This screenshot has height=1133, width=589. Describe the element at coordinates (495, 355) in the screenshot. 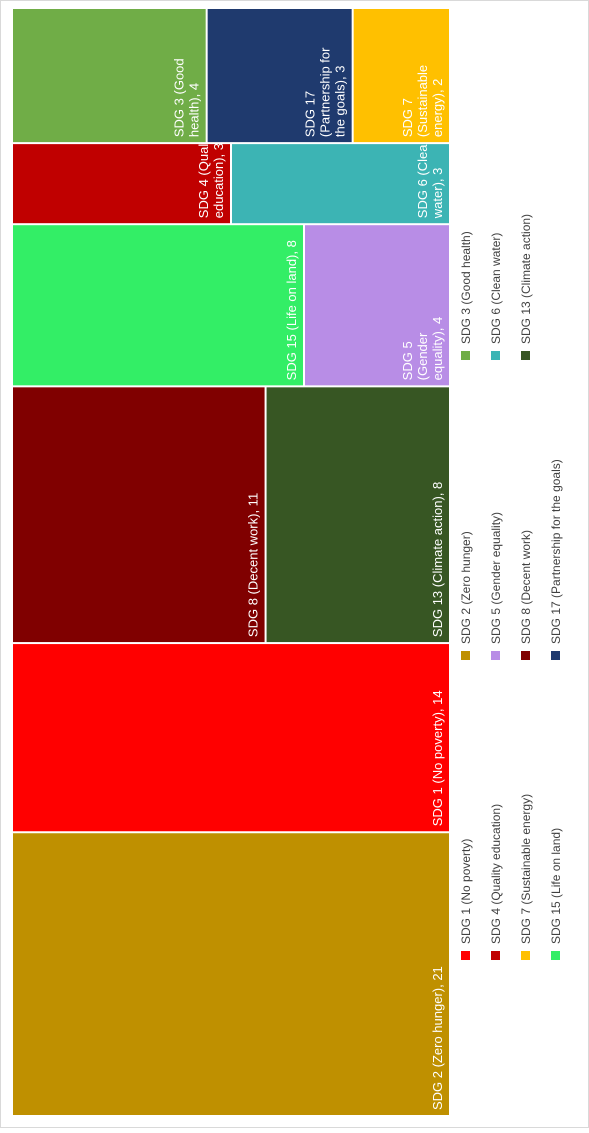

I see `legend-swatch-sdg-6-clean-water` at that location.